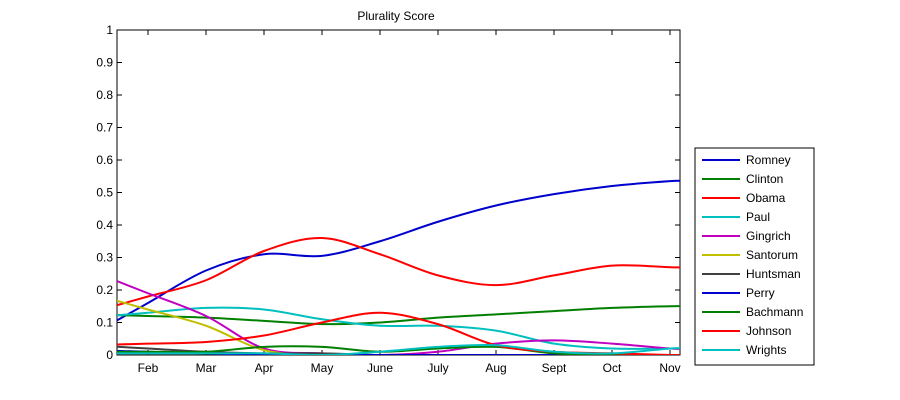  What do you see at coordinates (612, 368) in the screenshot?
I see `x-tick-label: Oct` at bounding box center [612, 368].